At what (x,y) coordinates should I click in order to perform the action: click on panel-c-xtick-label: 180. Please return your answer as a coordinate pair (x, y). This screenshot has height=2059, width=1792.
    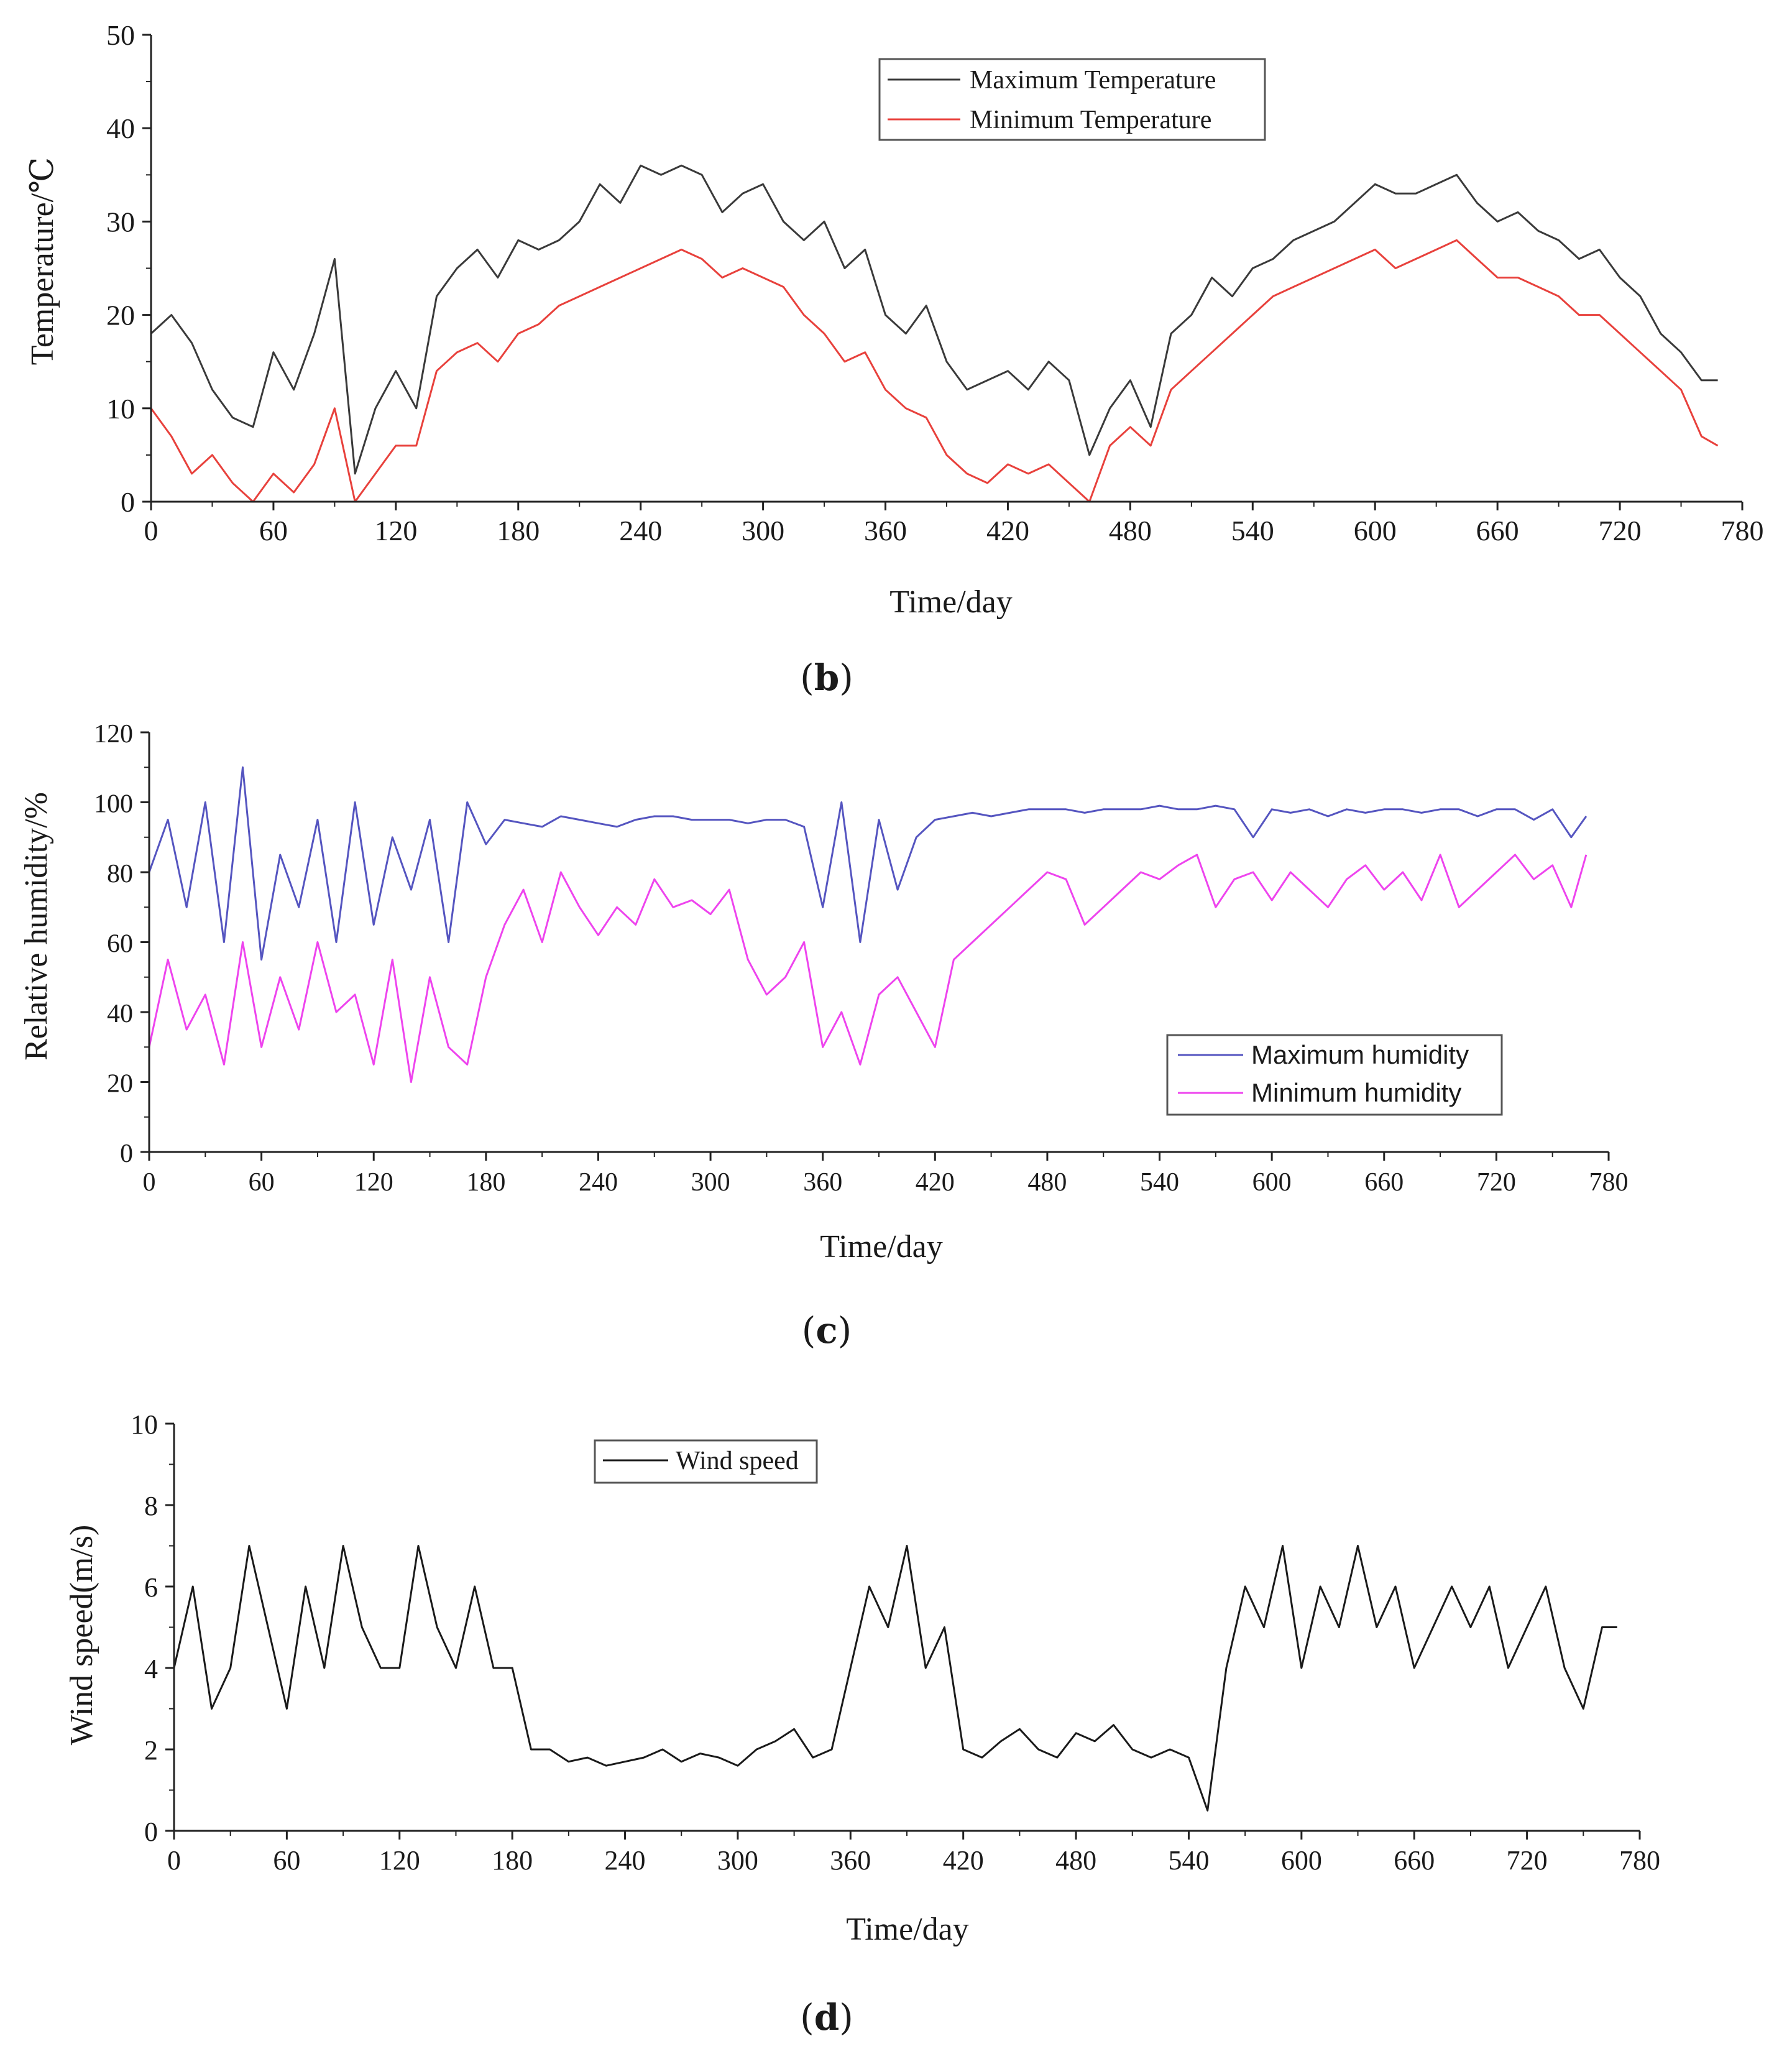
    Looking at the image, I should click on (485, 1182).